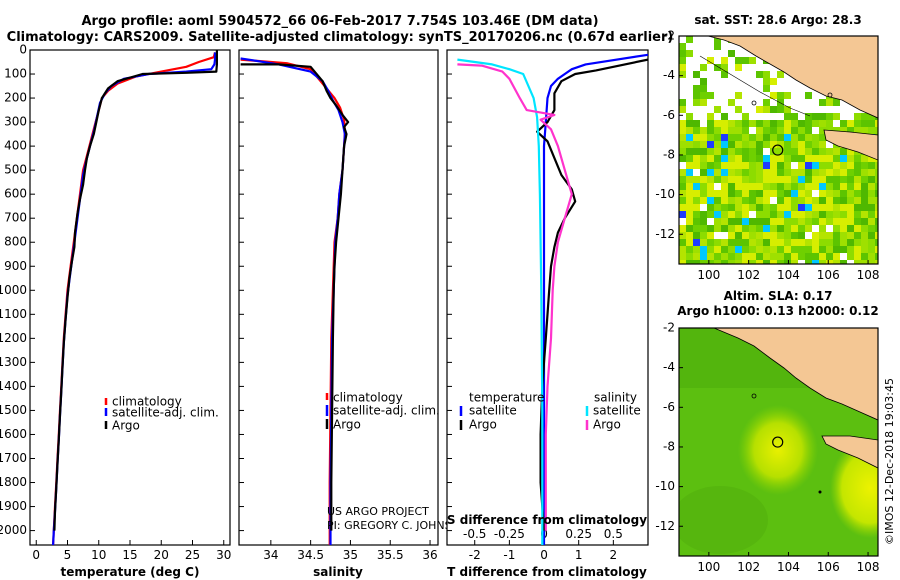 Image resolution: width=900 pixels, height=580 pixels. Describe the element at coordinates (13, 506) in the screenshot. I see `depth-tick-label: 1900` at that location.